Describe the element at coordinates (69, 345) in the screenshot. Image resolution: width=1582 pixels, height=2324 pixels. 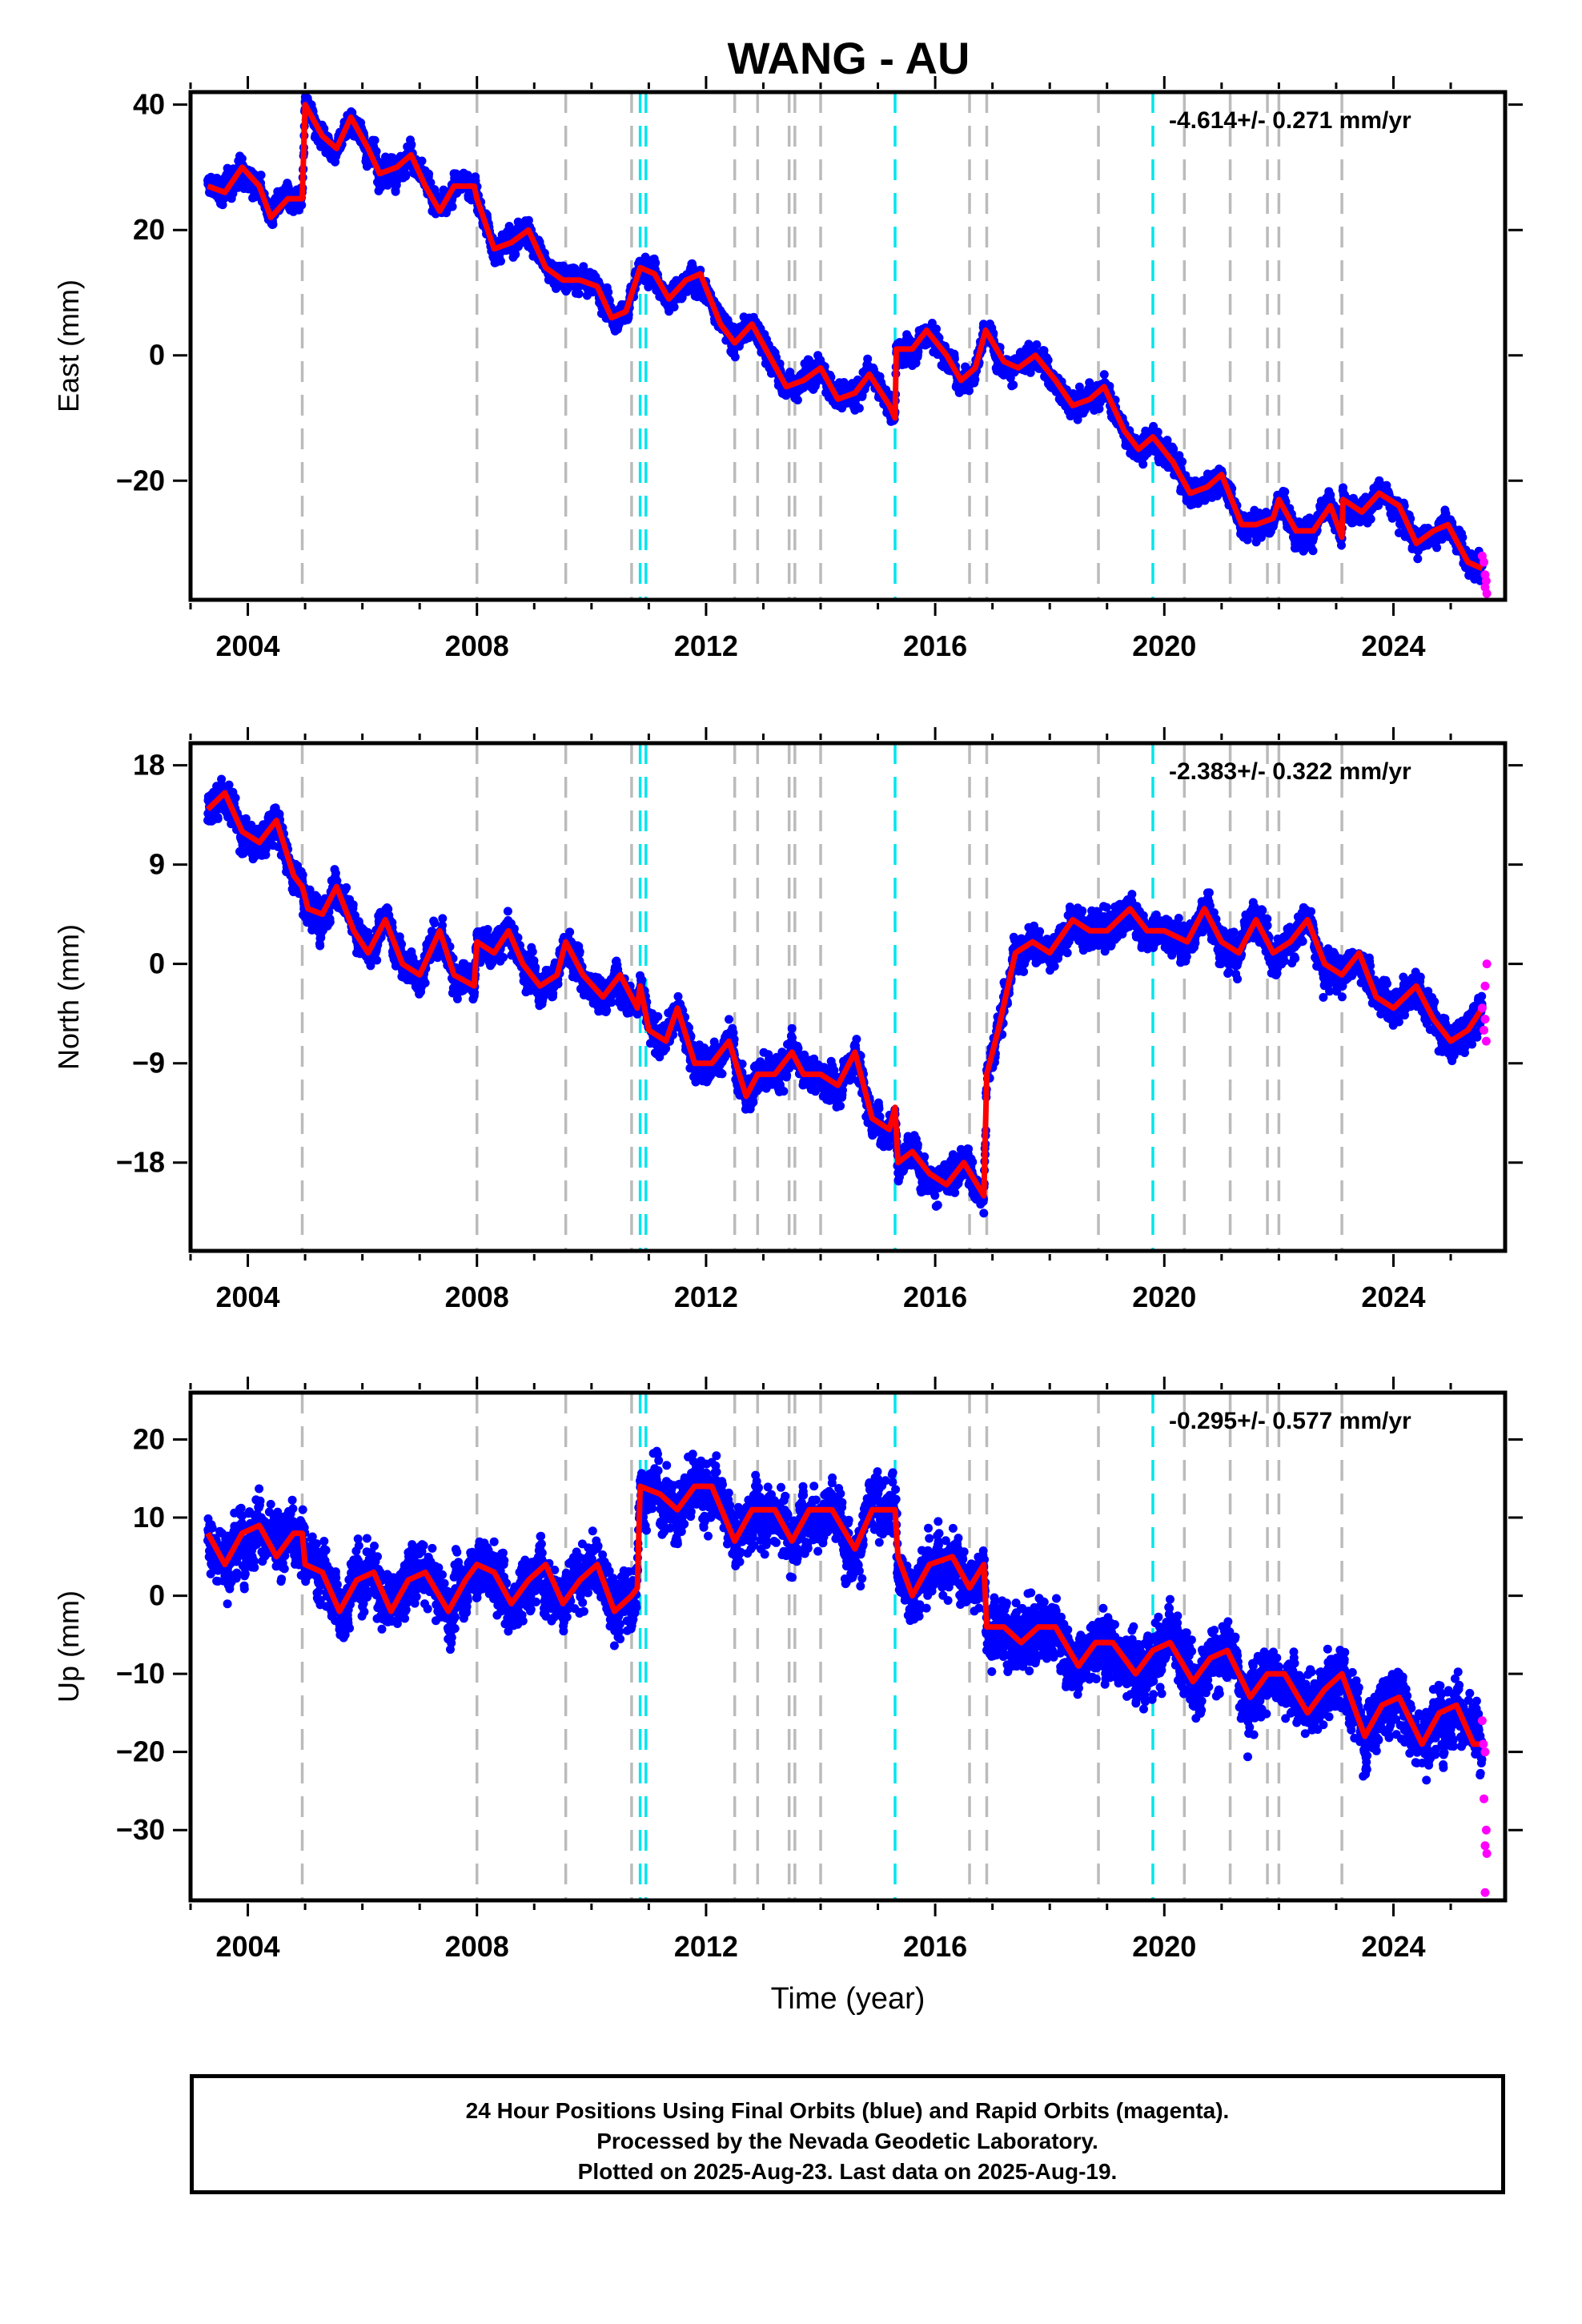
I see `y-axis-label: East (mm)` at that location.